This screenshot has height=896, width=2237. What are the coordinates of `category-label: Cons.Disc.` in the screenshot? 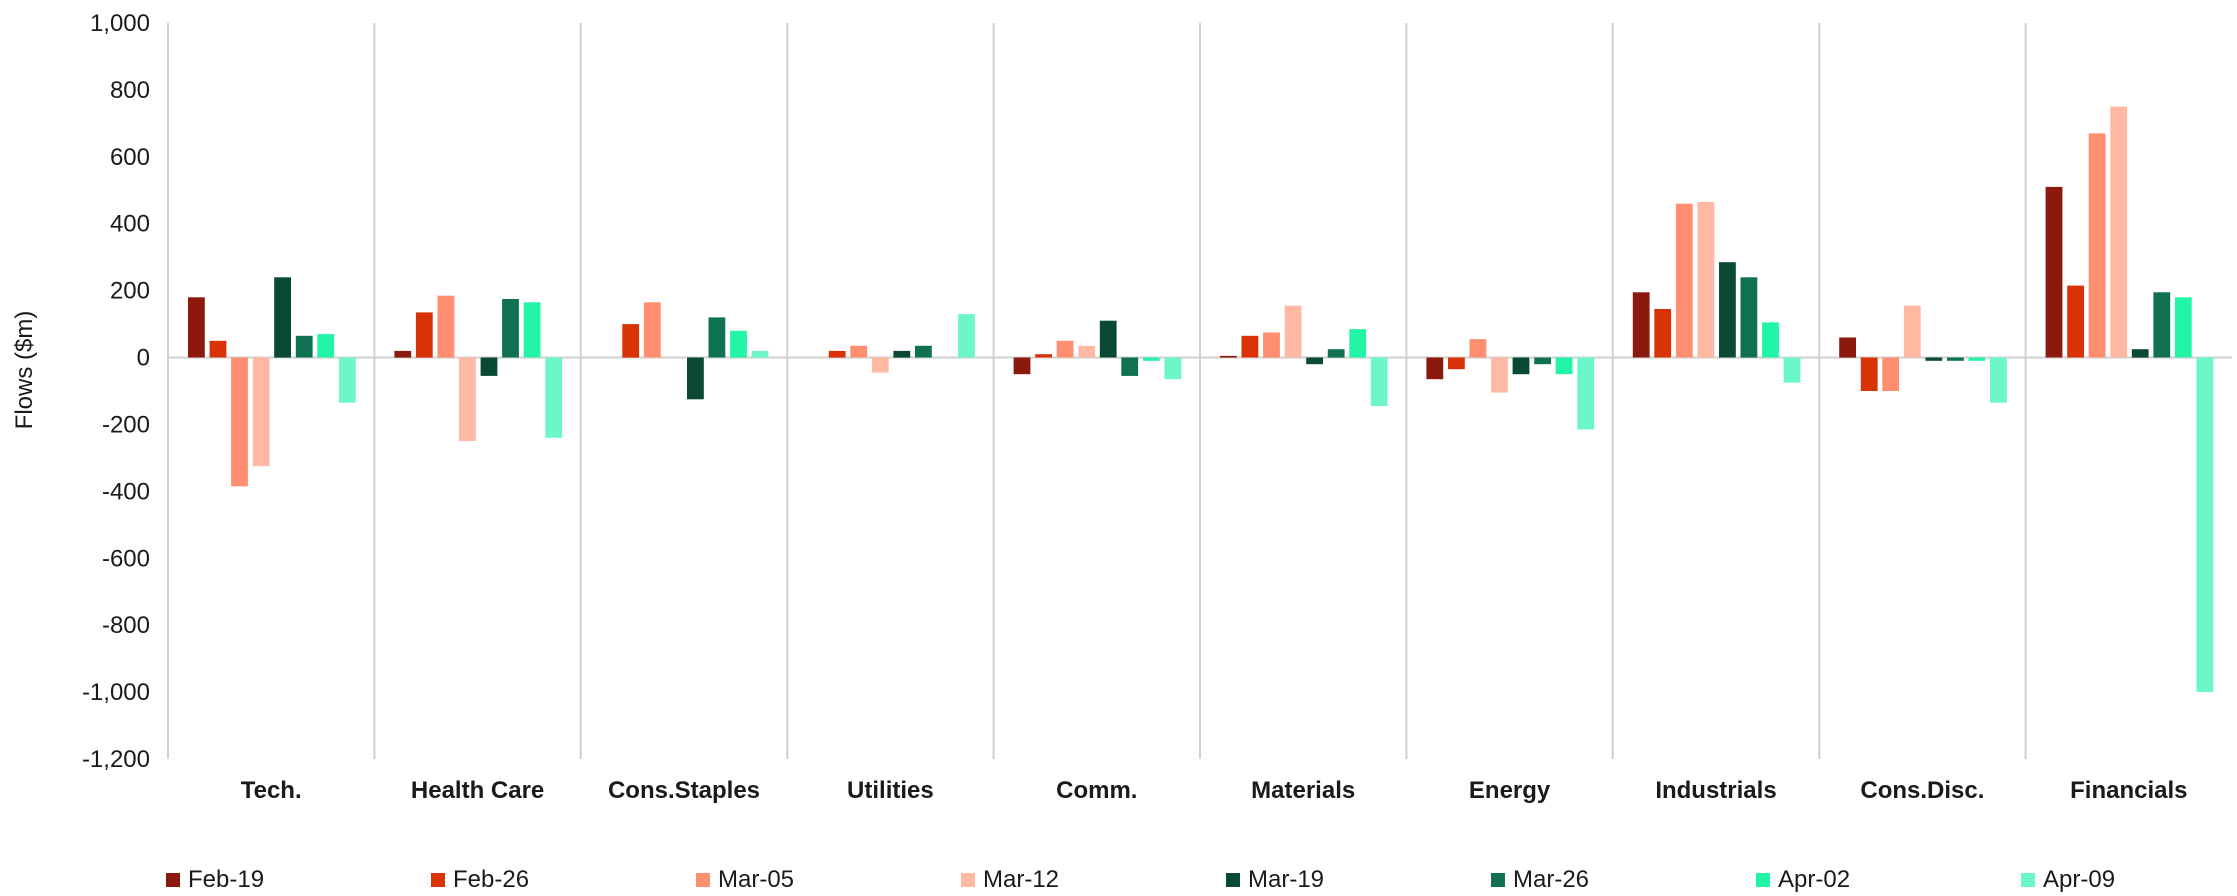 It's located at (1922, 790).